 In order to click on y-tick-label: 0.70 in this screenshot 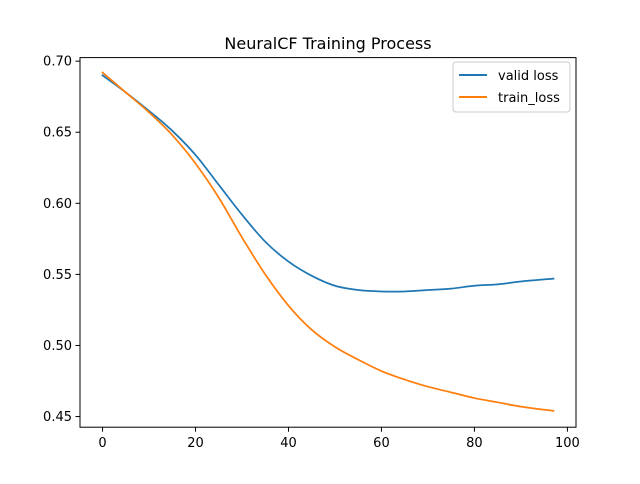, I will do `click(57, 62)`.